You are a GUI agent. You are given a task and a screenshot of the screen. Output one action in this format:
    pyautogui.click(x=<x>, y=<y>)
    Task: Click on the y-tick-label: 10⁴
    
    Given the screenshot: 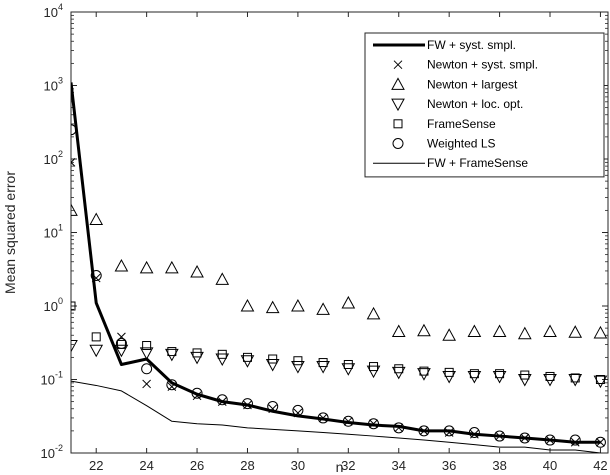 What is the action you would take?
    pyautogui.click(x=53, y=11)
    